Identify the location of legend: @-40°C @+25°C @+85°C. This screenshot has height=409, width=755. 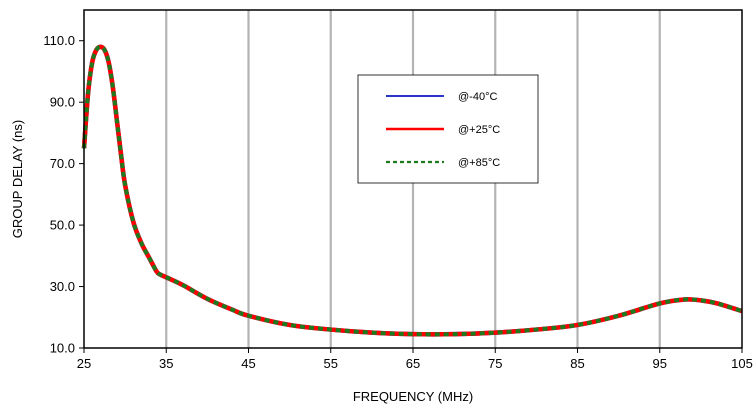
(448, 129).